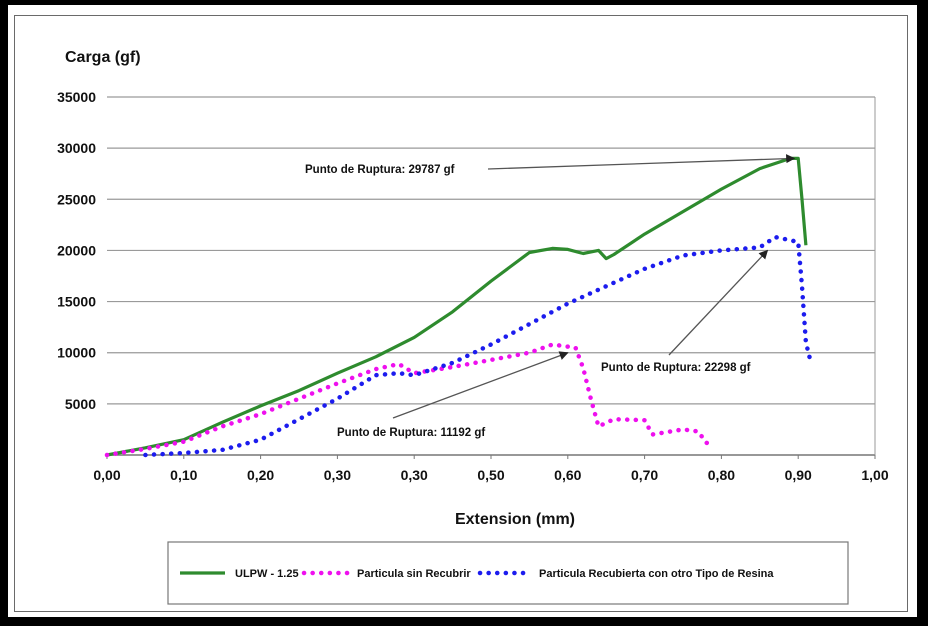 Image resolution: width=928 pixels, height=626 pixels. What do you see at coordinates (515, 519) in the screenshot?
I see `x-axis-label: Extension (mm)` at bounding box center [515, 519].